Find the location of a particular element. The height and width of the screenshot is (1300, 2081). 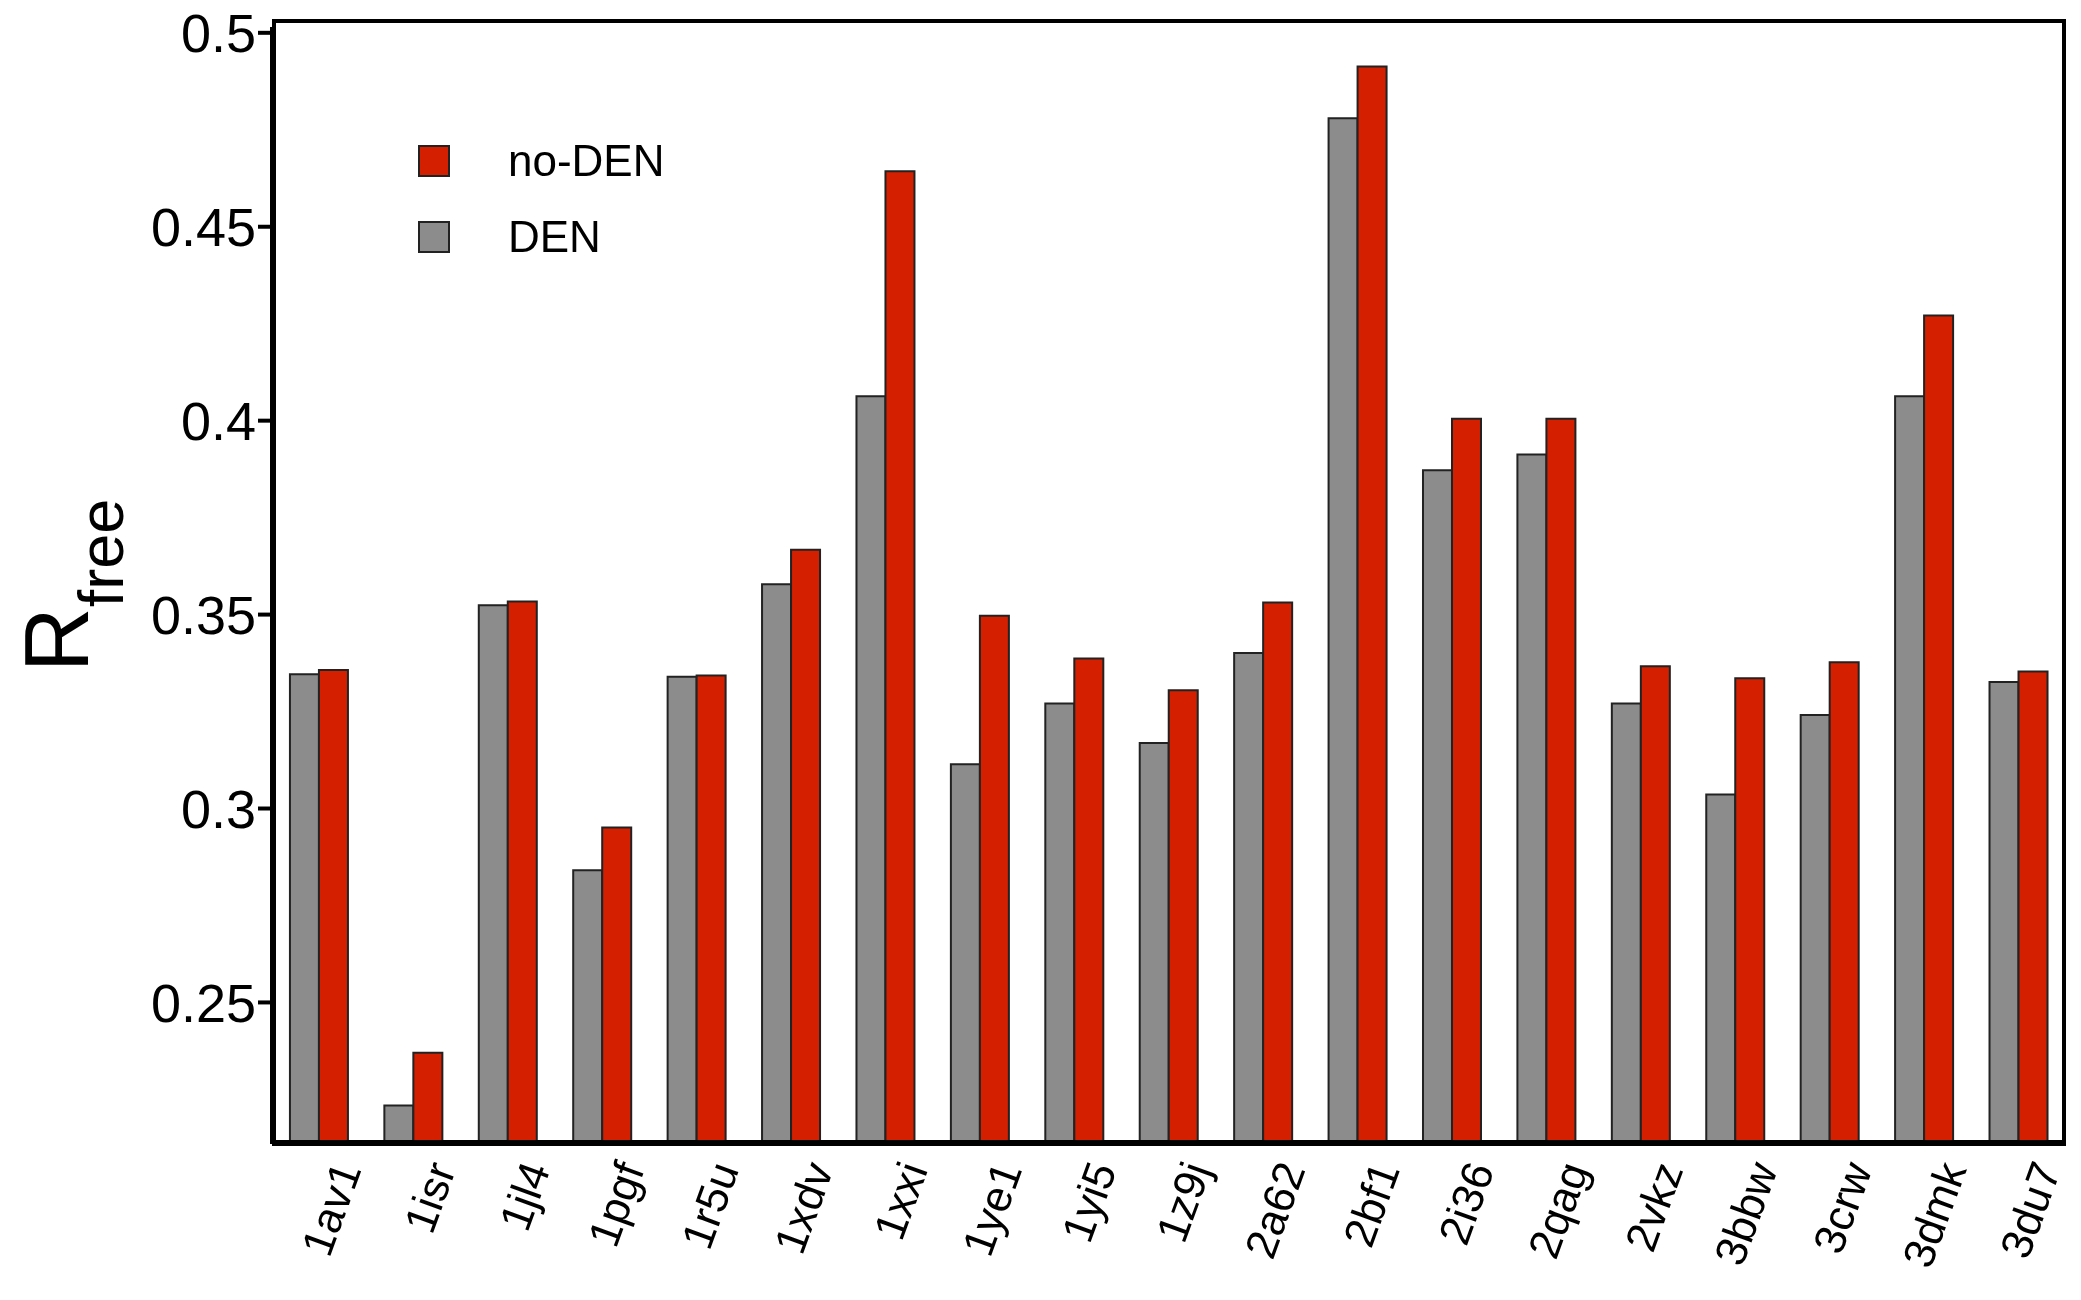

x-tick-label: 3dmk is located at coordinates (1934, 1214).